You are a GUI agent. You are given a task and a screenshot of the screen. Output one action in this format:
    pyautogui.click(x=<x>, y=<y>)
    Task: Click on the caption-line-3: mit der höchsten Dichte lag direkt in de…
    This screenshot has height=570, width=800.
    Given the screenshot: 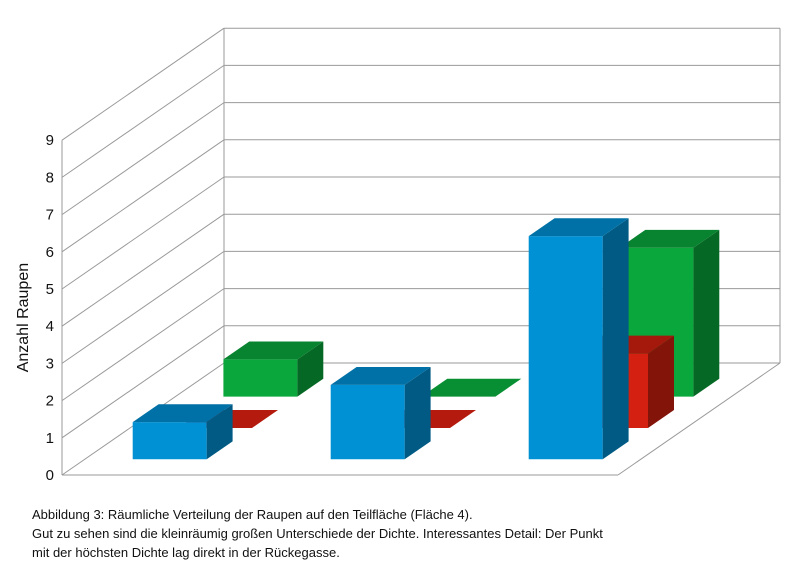 What is the action you would take?
    pyautogui.click(x=186, y=552)
    